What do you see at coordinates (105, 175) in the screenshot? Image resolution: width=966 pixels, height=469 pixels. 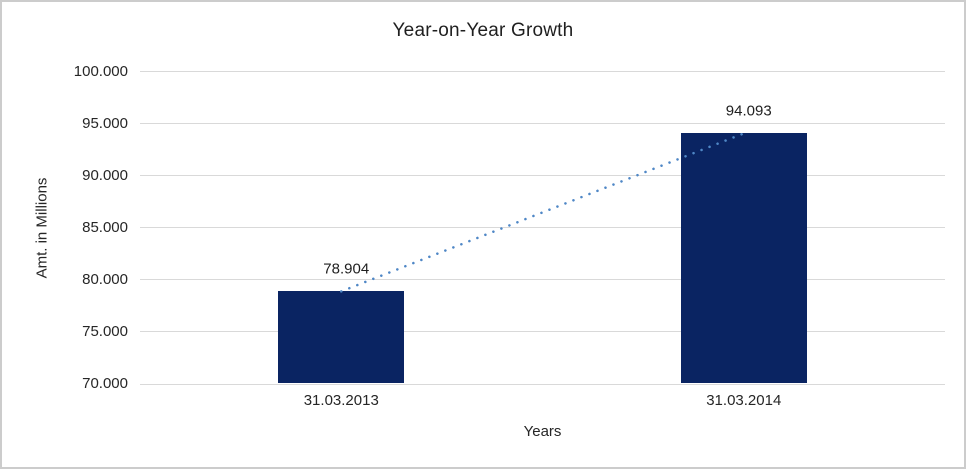 I see `y-tick-label: 90.000` at bounding box center [105, 175].